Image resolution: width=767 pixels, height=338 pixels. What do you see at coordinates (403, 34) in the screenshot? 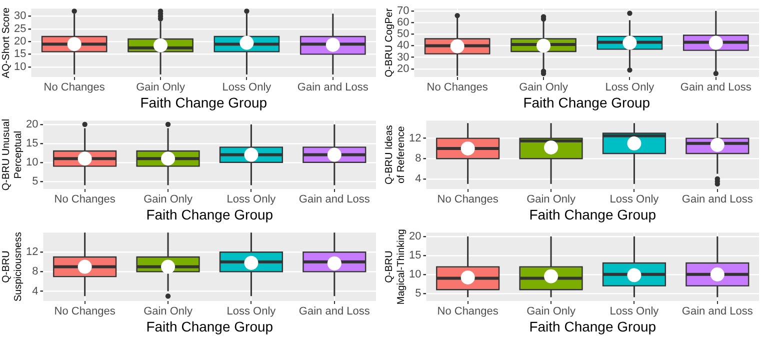
I see `y-tick-label: 50` at bounding box center [403, 34].